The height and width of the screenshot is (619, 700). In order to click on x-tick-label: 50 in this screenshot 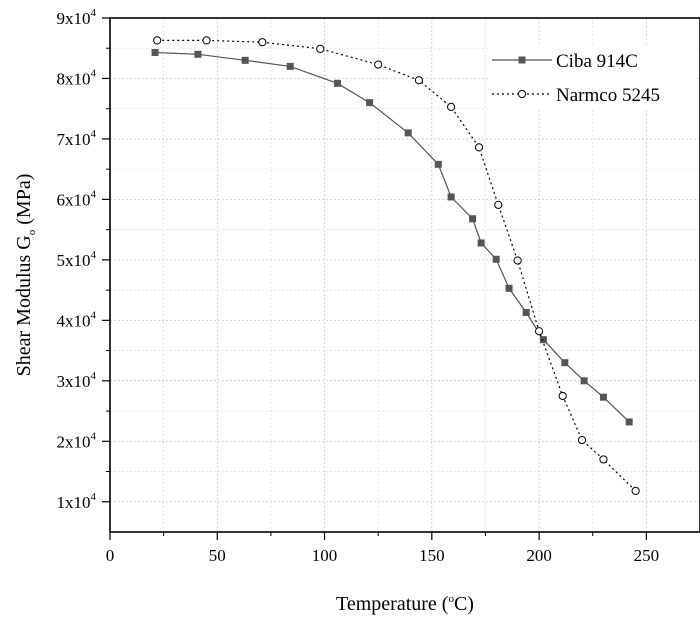, I will do `click(217, 555)`.